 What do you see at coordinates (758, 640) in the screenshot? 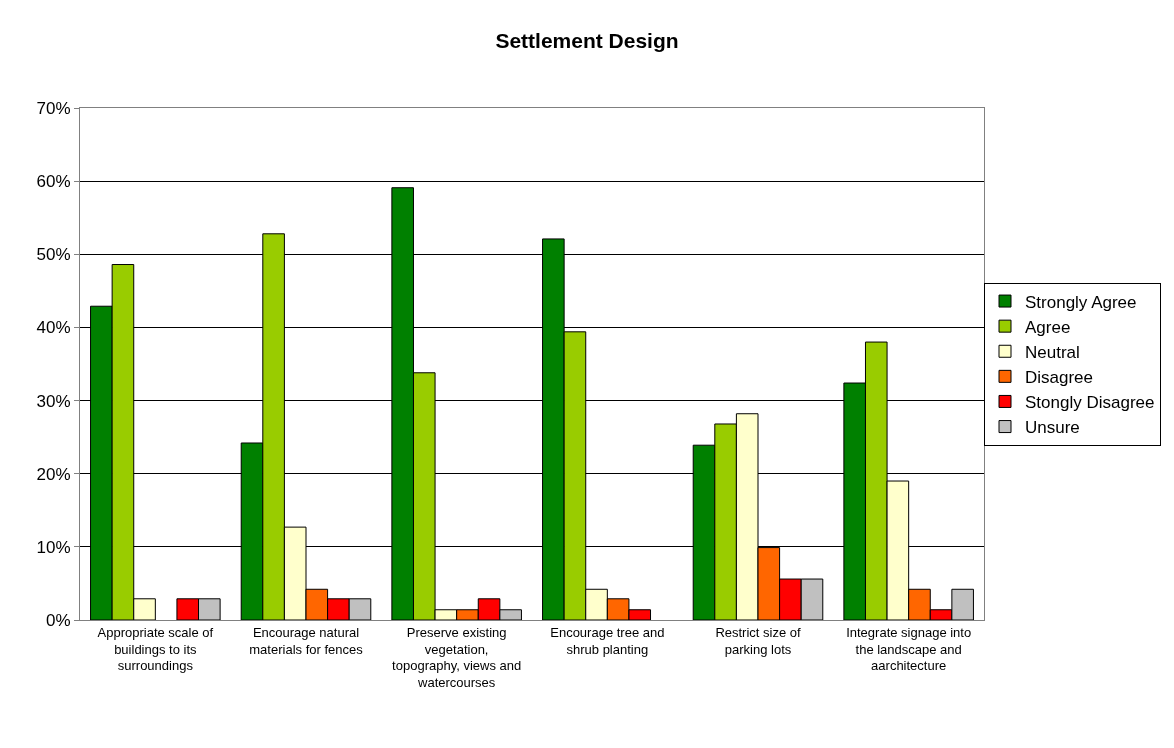
I see `x-tick-label: Restrict size of parking lots` at bounding box center [758, 640].